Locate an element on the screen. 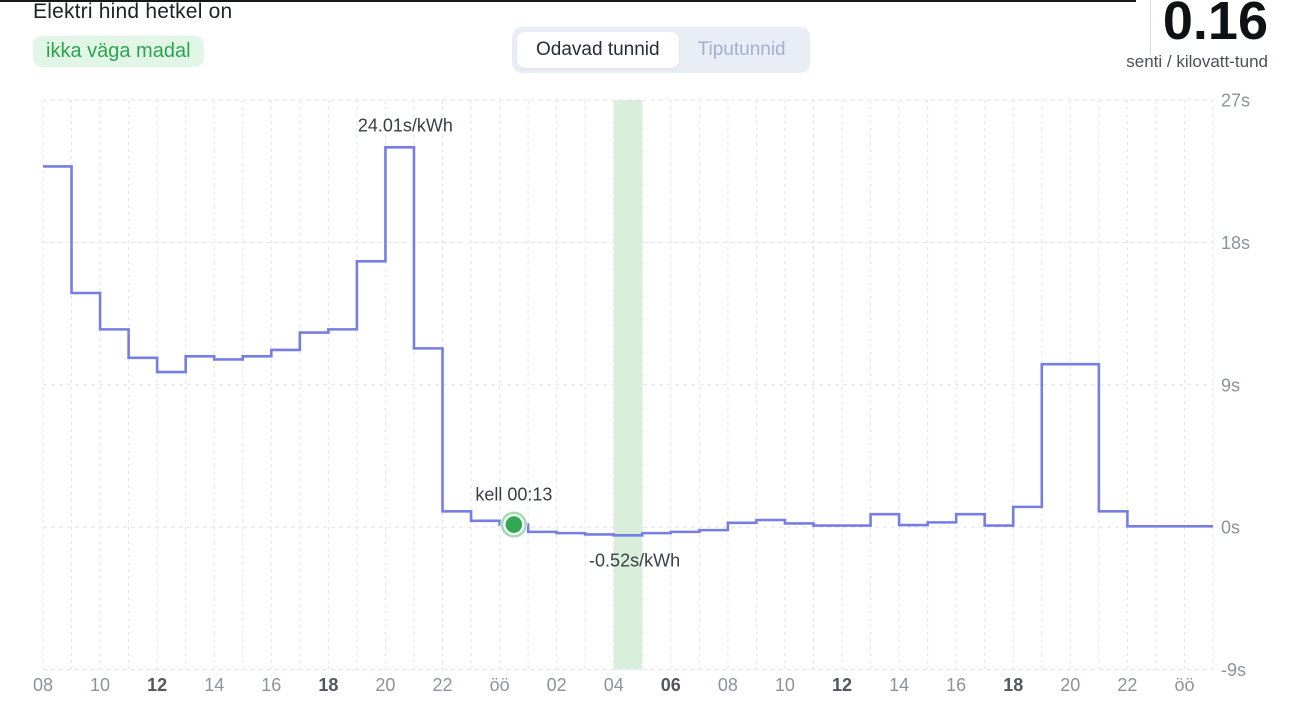 The width and height of the screenshot is (1303, 726). top-border-line is located at coordinates (568, 1).